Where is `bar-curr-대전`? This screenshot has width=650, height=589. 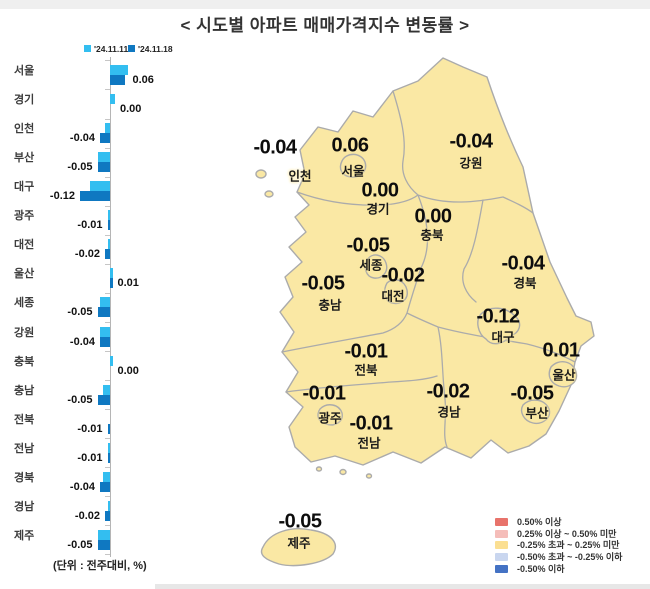 bar-curr-대전 is located at coordinates (107, 254).